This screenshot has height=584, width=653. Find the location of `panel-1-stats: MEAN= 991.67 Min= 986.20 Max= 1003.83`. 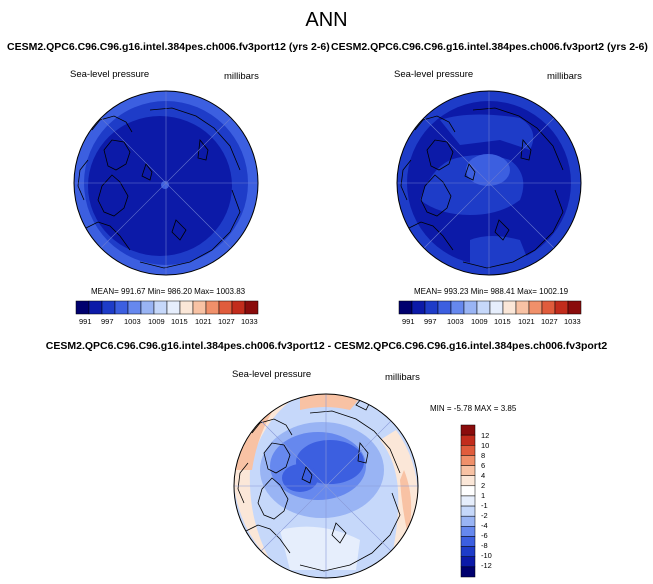

panel-1-stats: MEAN= 991.67 Min= 986.20 Max= 1003.83 is located at coordinates (168, 291).